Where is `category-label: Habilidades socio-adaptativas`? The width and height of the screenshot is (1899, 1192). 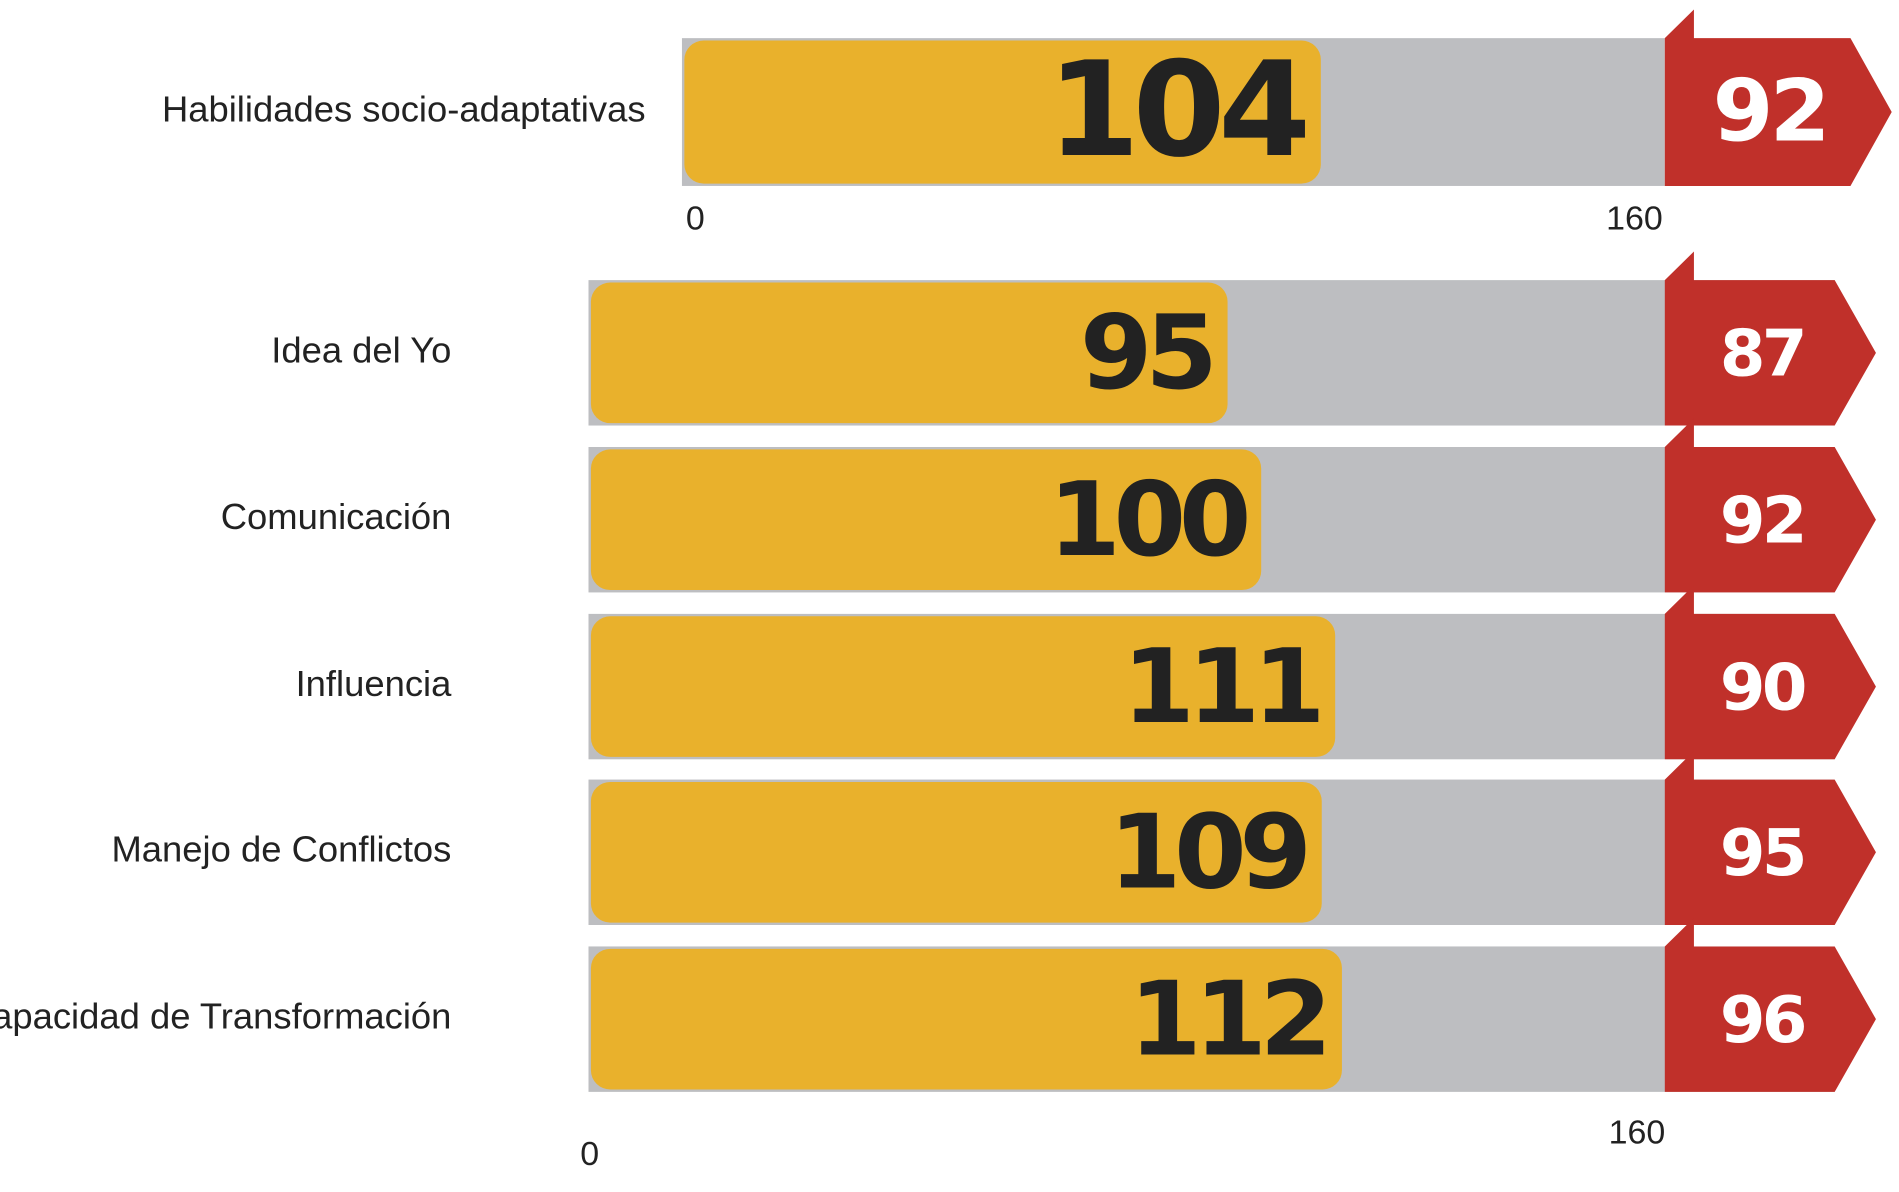 category-label: Habilidades socio-adaptativas is located at coordinates (404, 109).